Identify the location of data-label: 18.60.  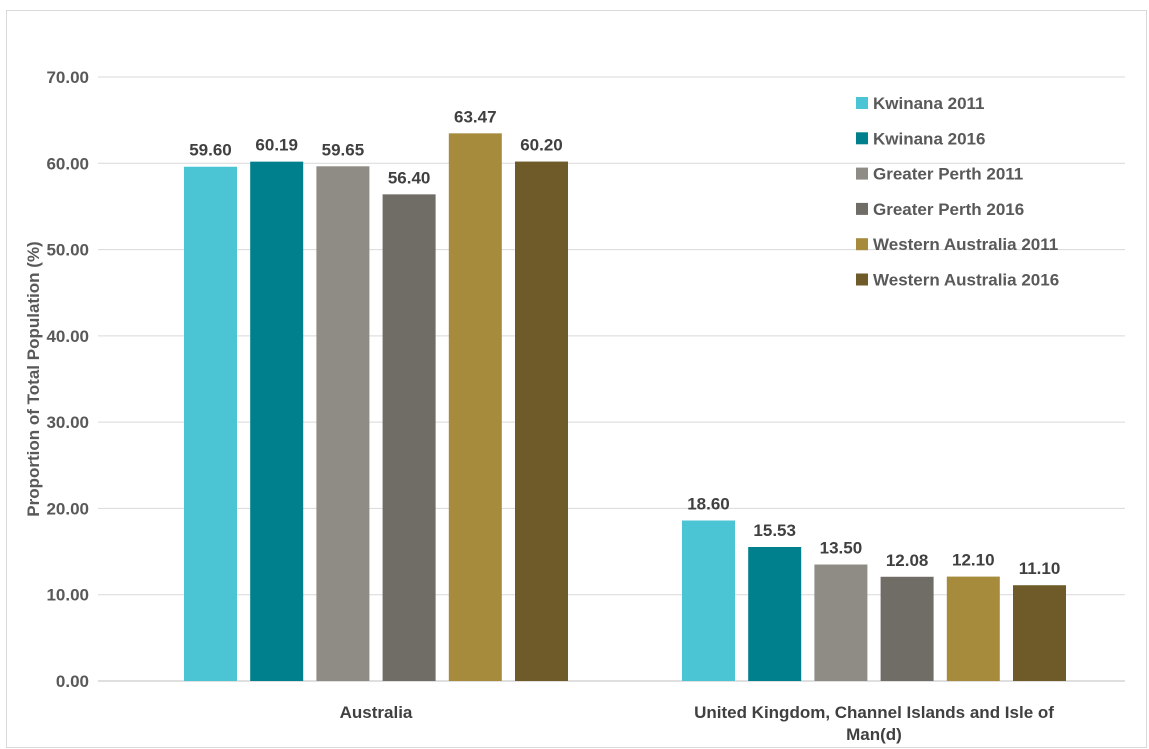
(708, 504).